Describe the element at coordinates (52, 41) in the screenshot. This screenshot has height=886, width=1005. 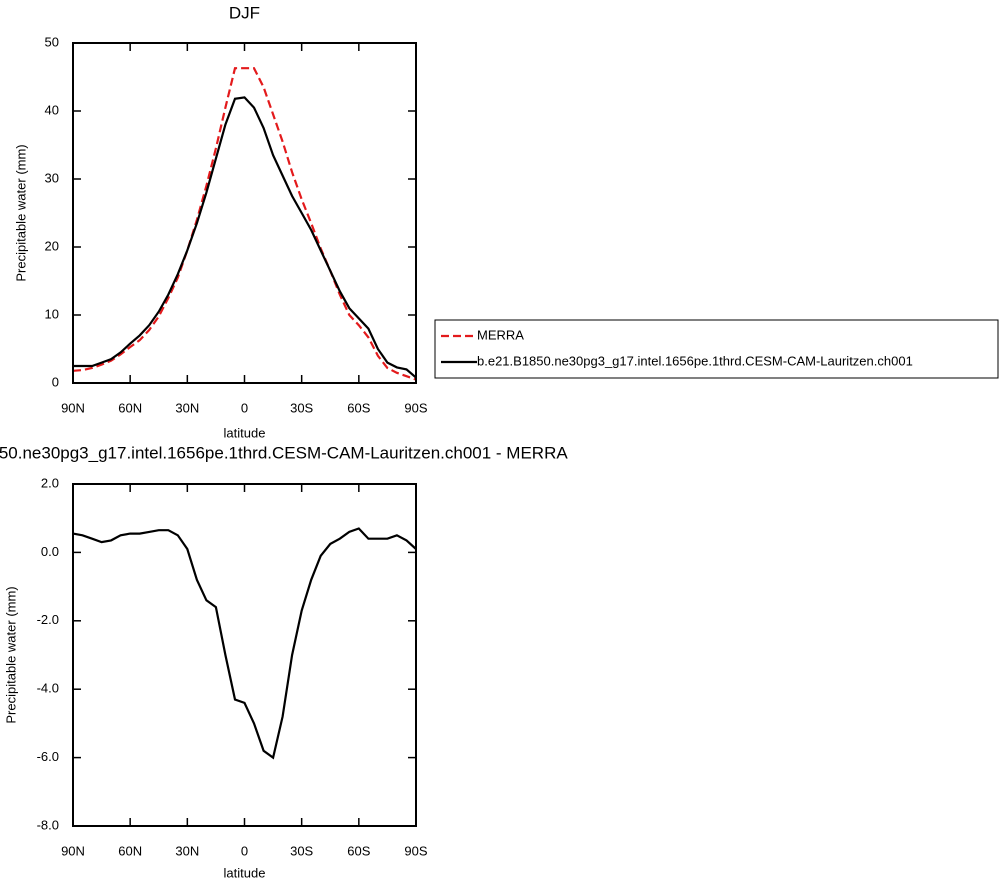
I see `y-tick-label: 50` at that location.